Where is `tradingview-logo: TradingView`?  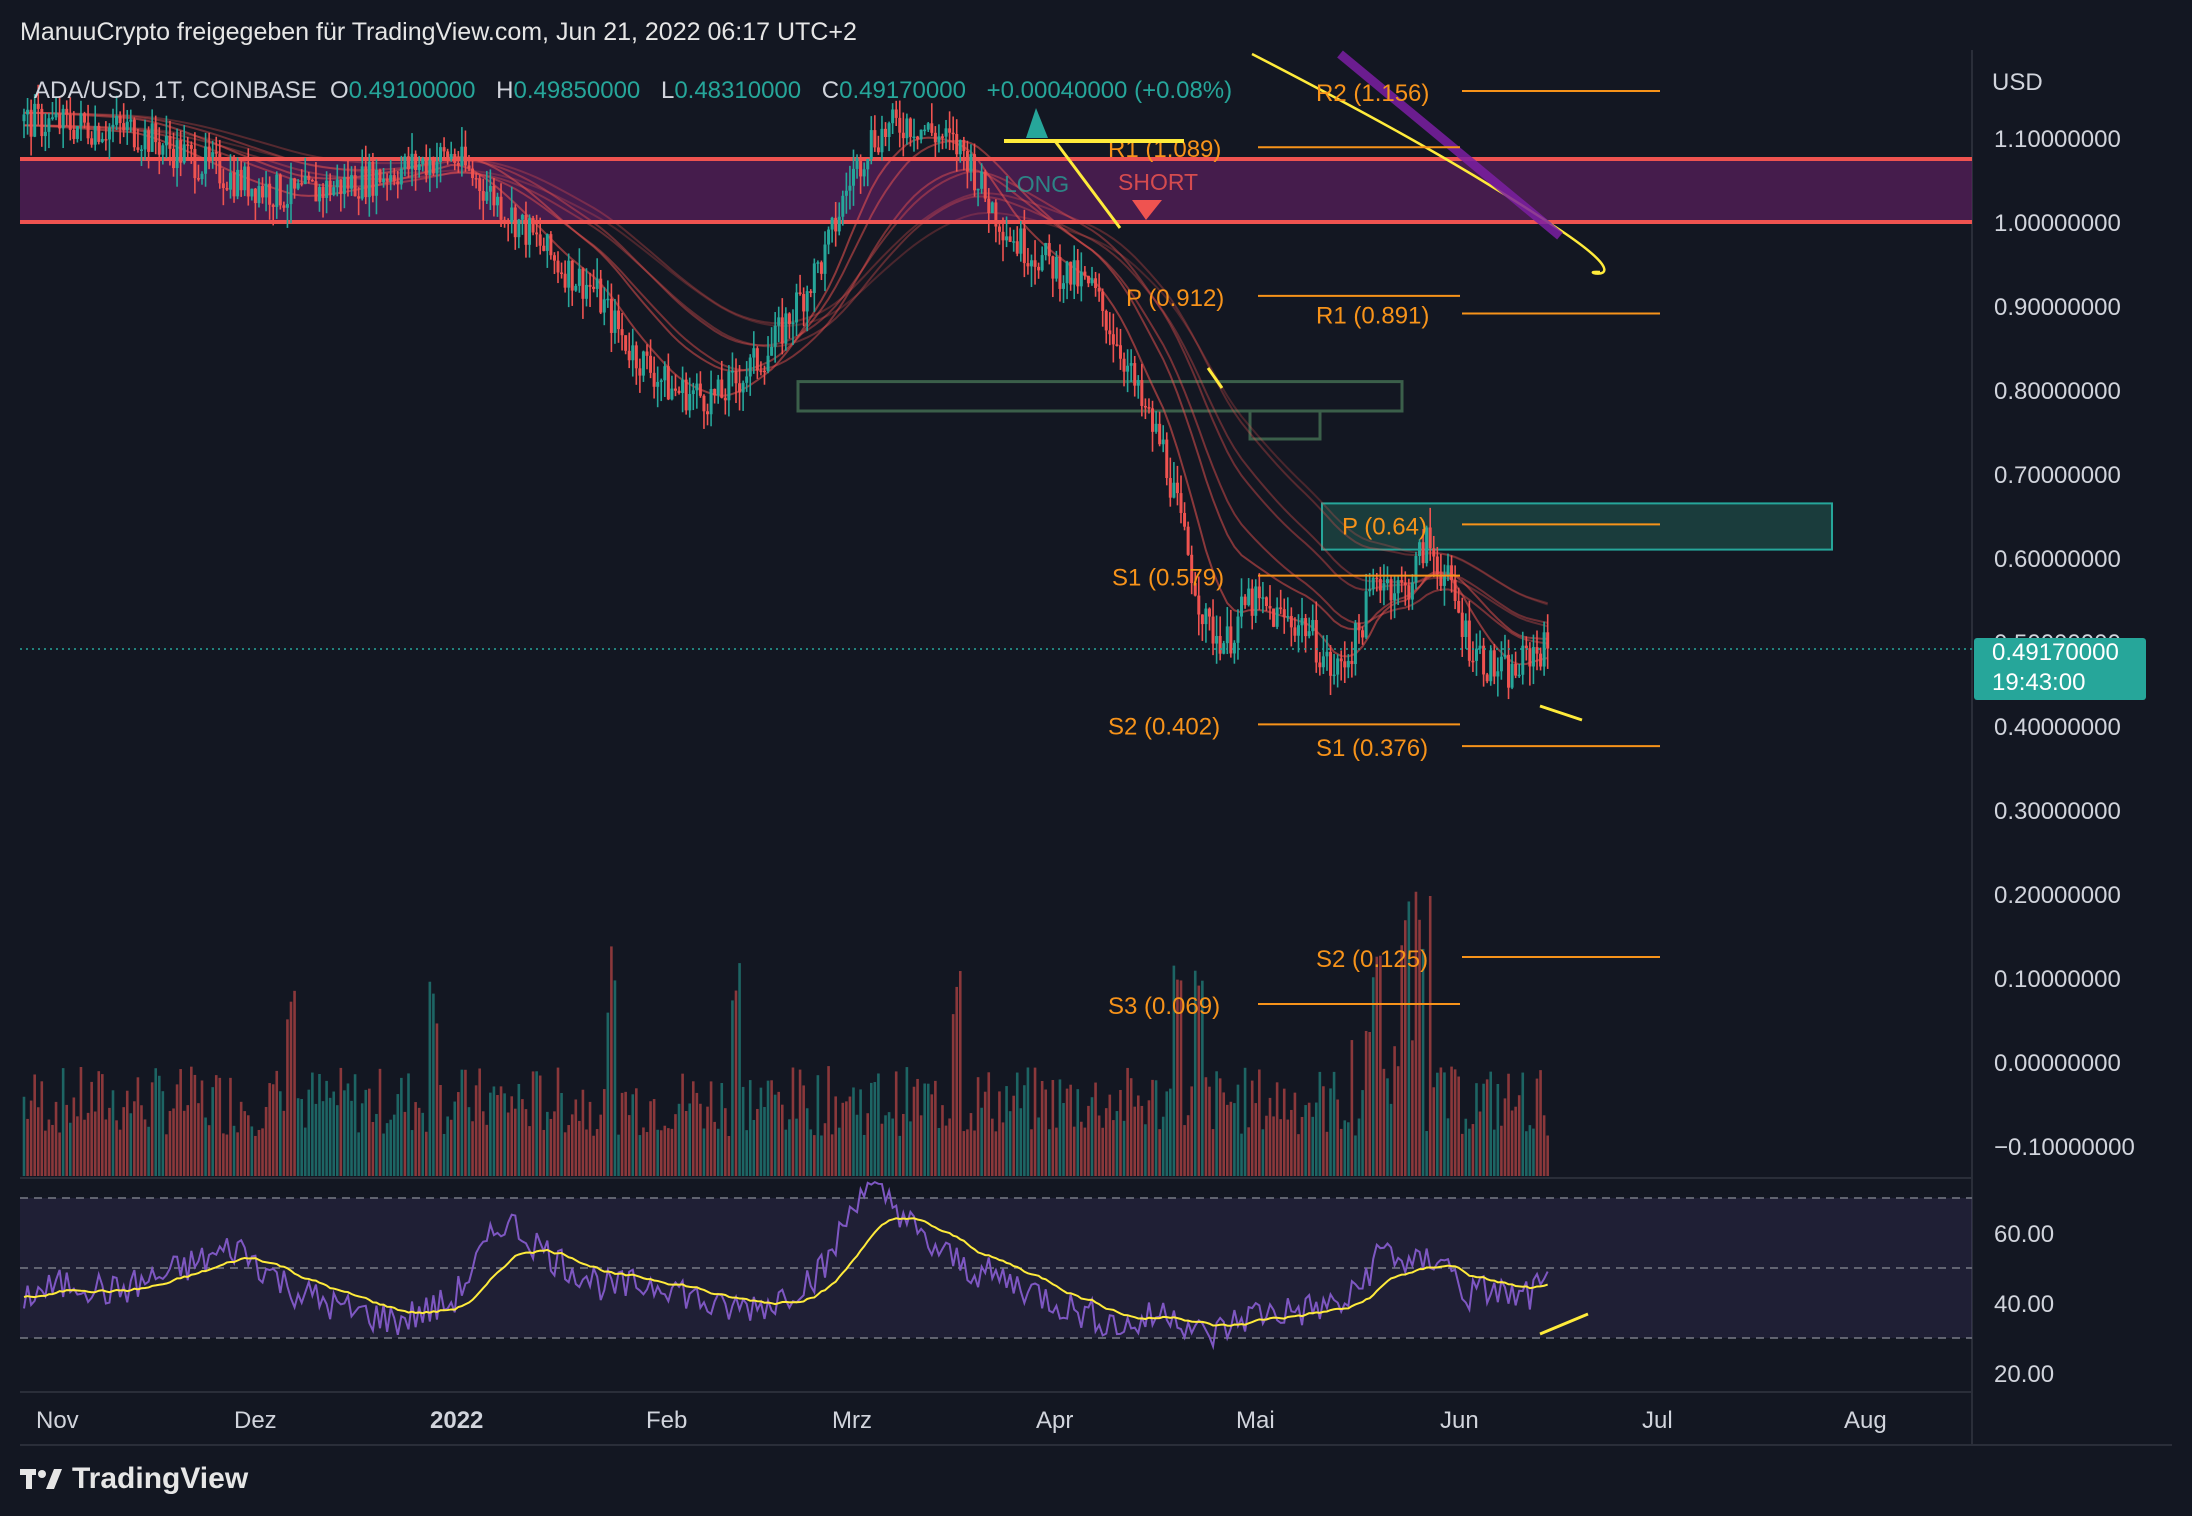 tradingview-logo: TradingView is located at coordinates (134, 1479).